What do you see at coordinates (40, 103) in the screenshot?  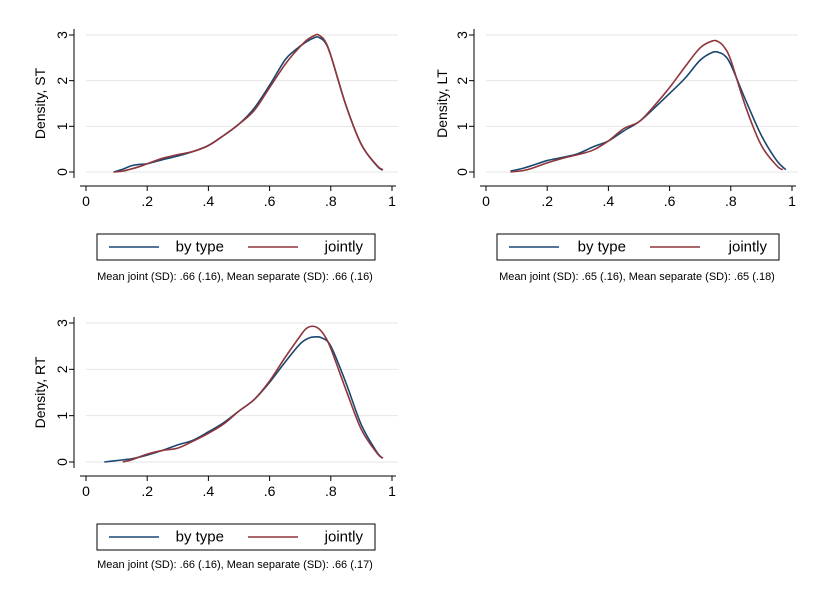 I see `y-axis-title: Density, ST` at bounding box center [40, 103].